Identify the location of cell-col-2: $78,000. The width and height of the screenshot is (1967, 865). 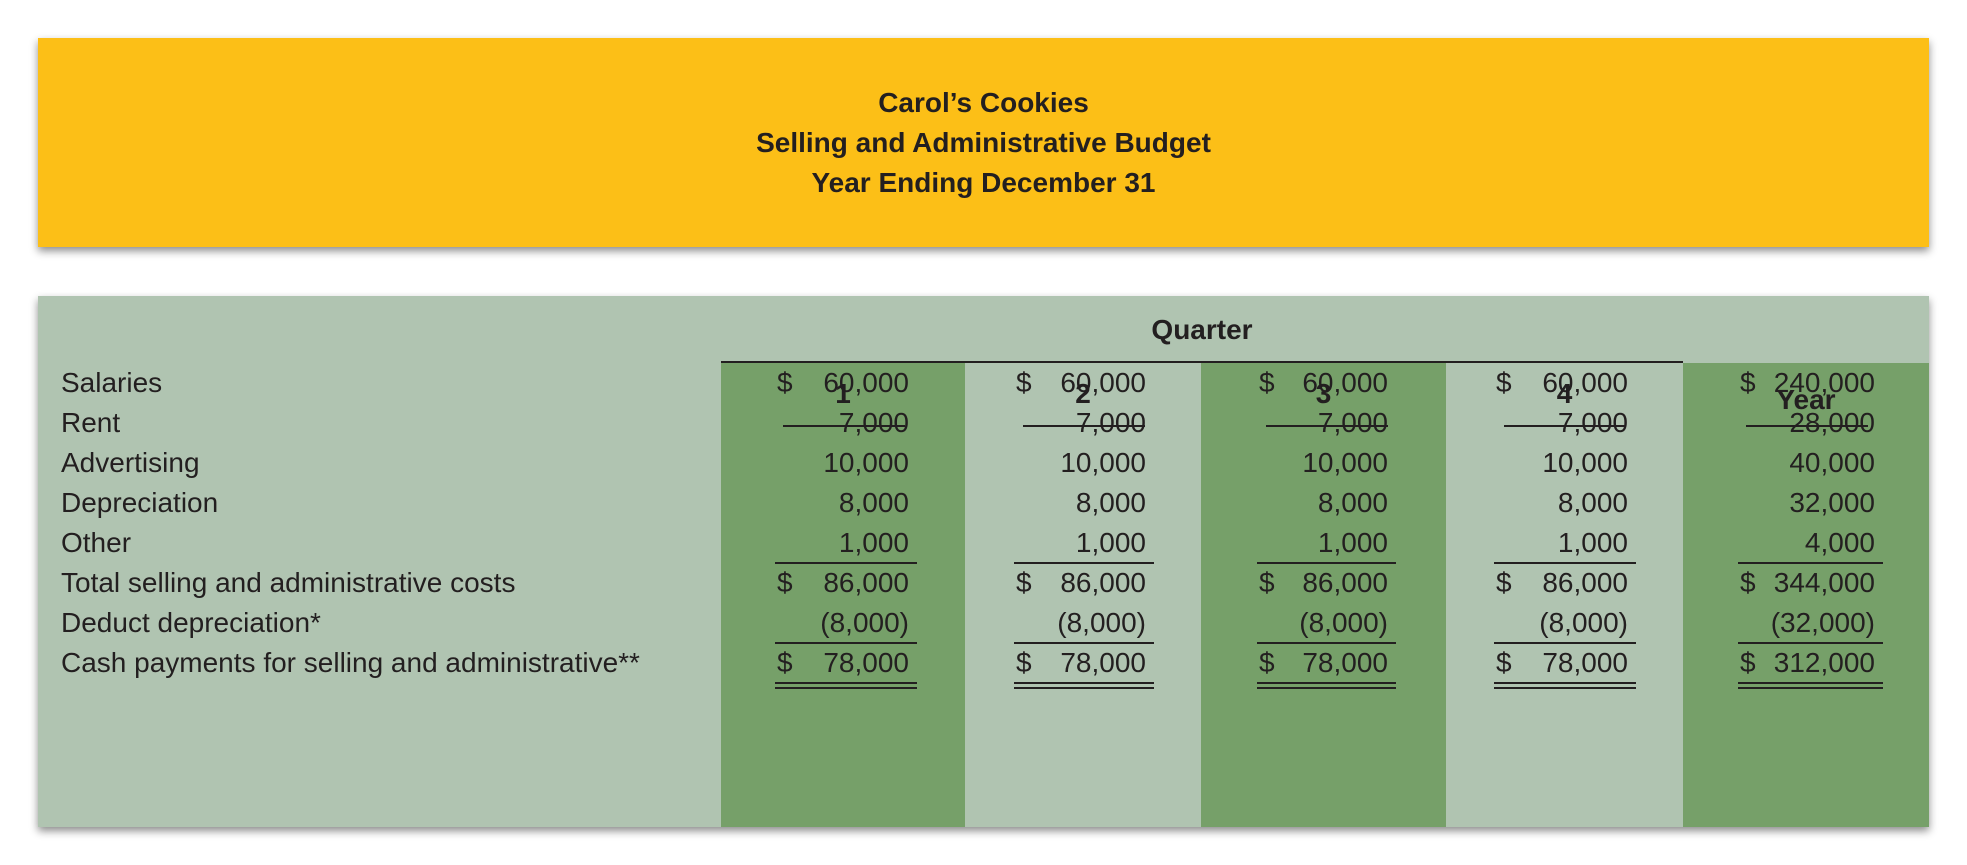
(1081, 663).